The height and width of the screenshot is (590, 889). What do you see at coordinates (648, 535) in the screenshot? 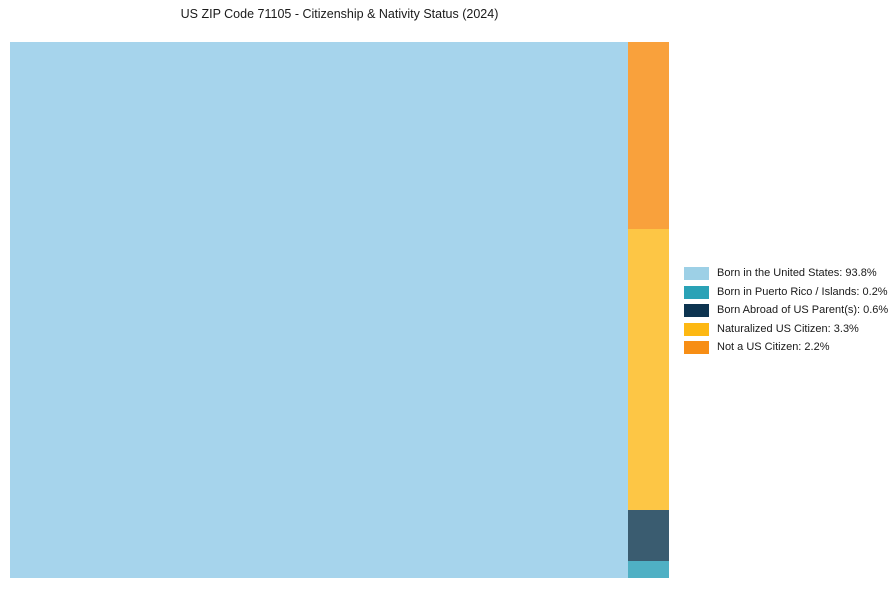
I see `treemap-segment-born-abroad-of-us-parent-s` at bounding box center [648, 535].